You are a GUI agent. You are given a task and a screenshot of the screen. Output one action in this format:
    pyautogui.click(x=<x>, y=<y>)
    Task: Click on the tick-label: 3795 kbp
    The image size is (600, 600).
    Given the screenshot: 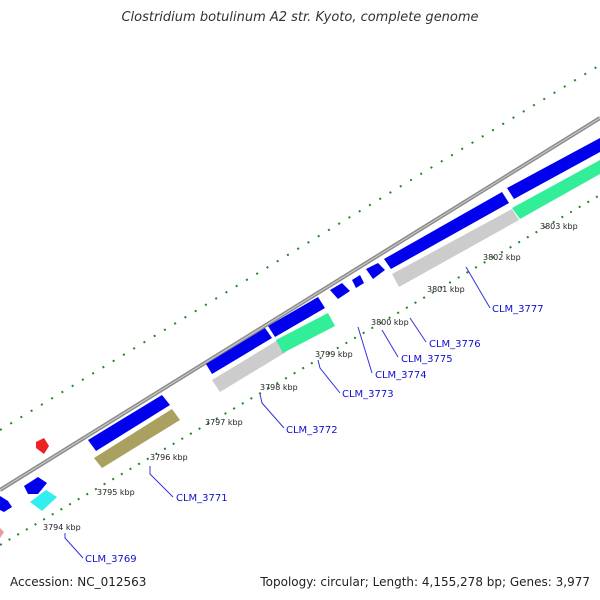 What is the action you would take?
    pyautogui.click(x=116, y=492)
    